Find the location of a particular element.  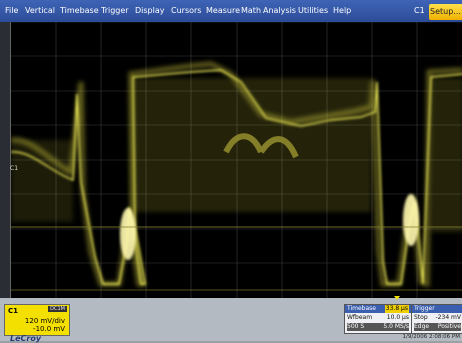

menu-analysis: Analysis is located at coordinates (279, 10).